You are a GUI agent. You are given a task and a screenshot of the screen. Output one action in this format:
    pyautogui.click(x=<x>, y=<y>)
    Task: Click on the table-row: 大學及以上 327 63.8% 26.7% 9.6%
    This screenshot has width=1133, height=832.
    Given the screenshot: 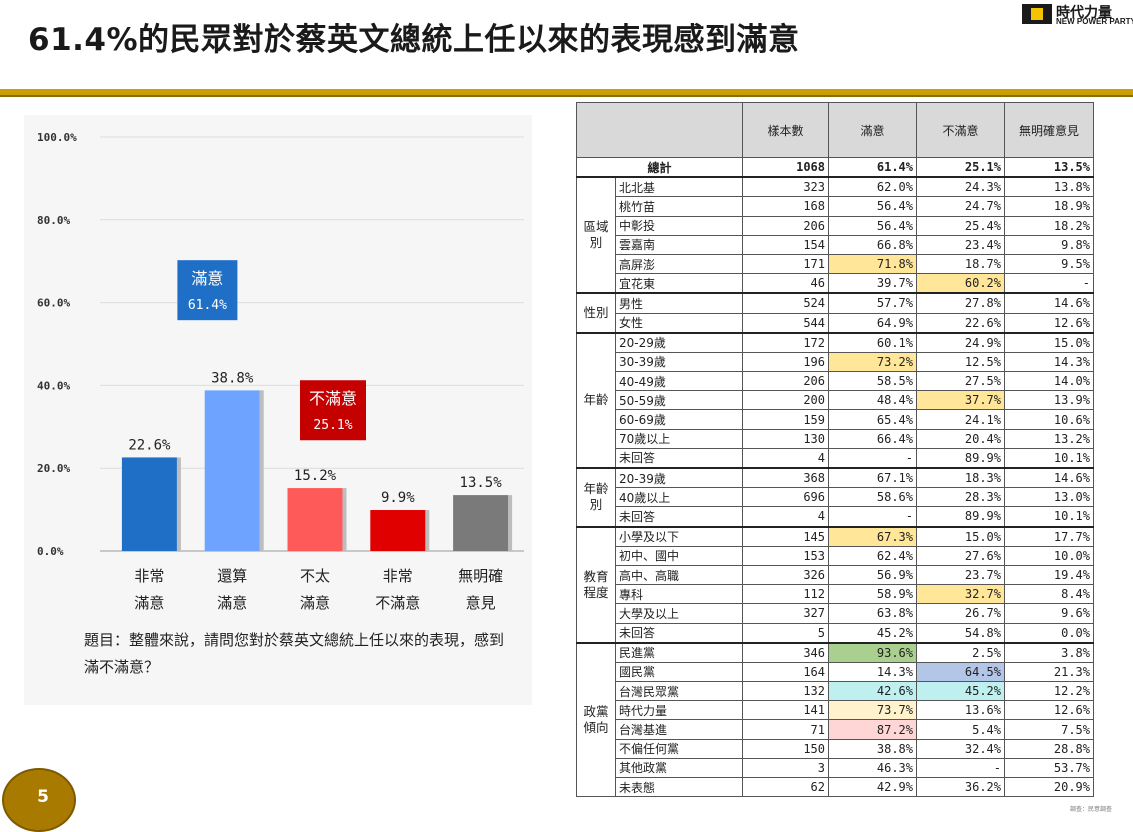 What is the action you would take?
    pyautogui.click(x=835, y=613)
    